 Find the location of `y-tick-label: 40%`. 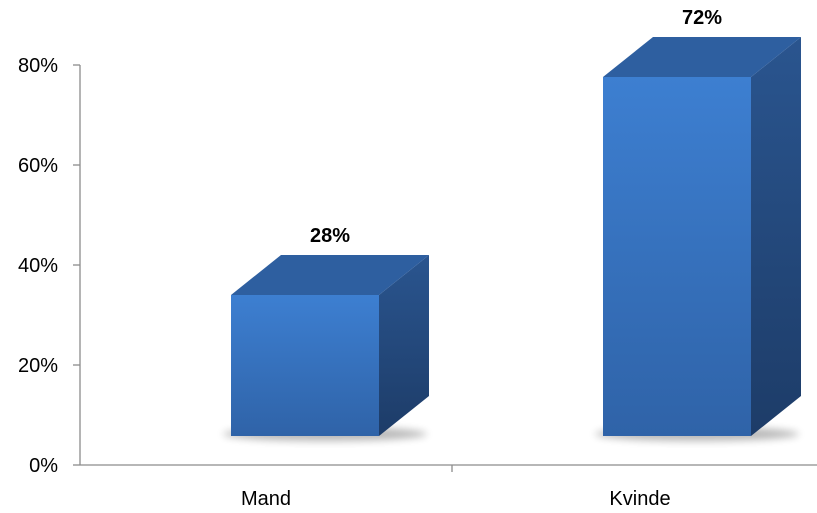

y-tick-label: 40% is located at coordinates (38, 266).